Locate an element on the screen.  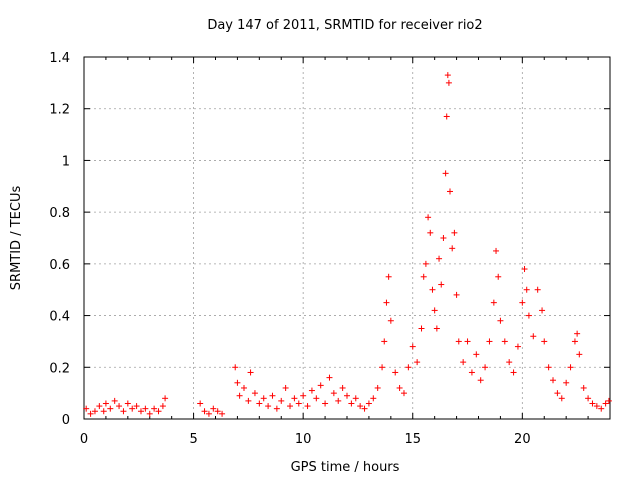
y-tick-label: 0 is located at coordinates (66, 420).